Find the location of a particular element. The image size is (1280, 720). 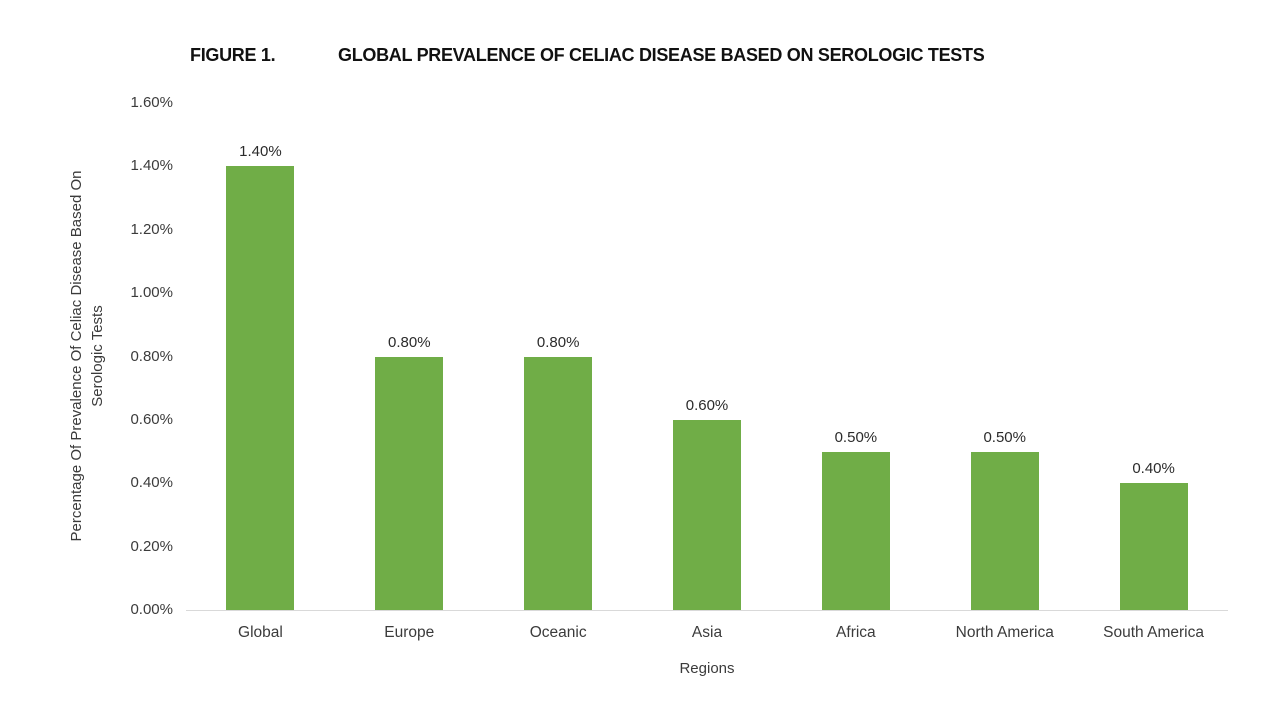

bar-oceanic is located at coordinates (558, 483).